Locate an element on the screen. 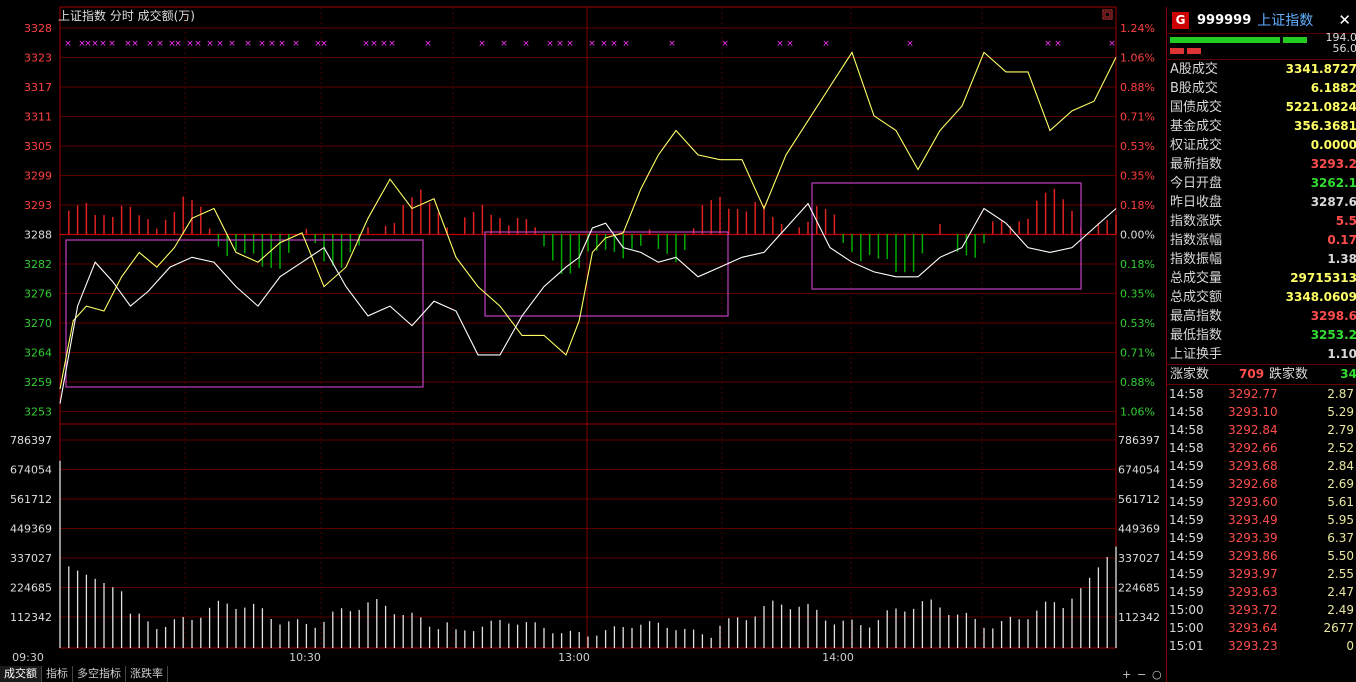 The height and width of the screenshot is (682, 1356). quote-stat-label: 指数涨幅 is located at coordinates (1196, 240).